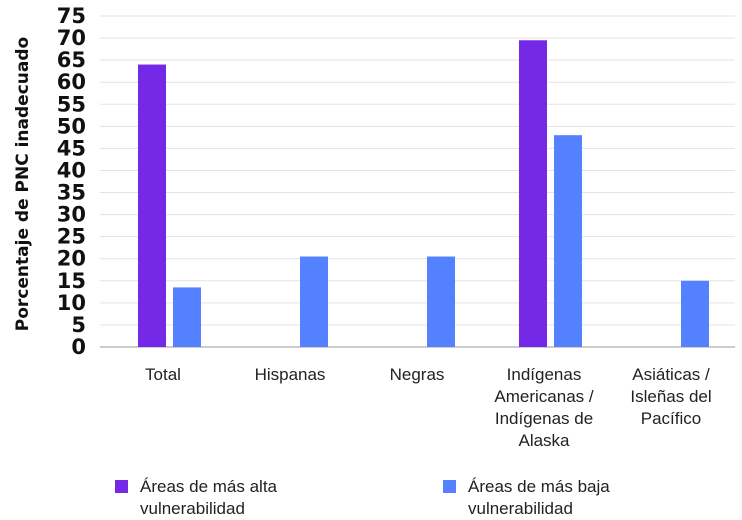 The image size is (742, 520). Describe the element at coordinates (71, 60) in the screenshot. I see `y-tick-label: 65` at that location.